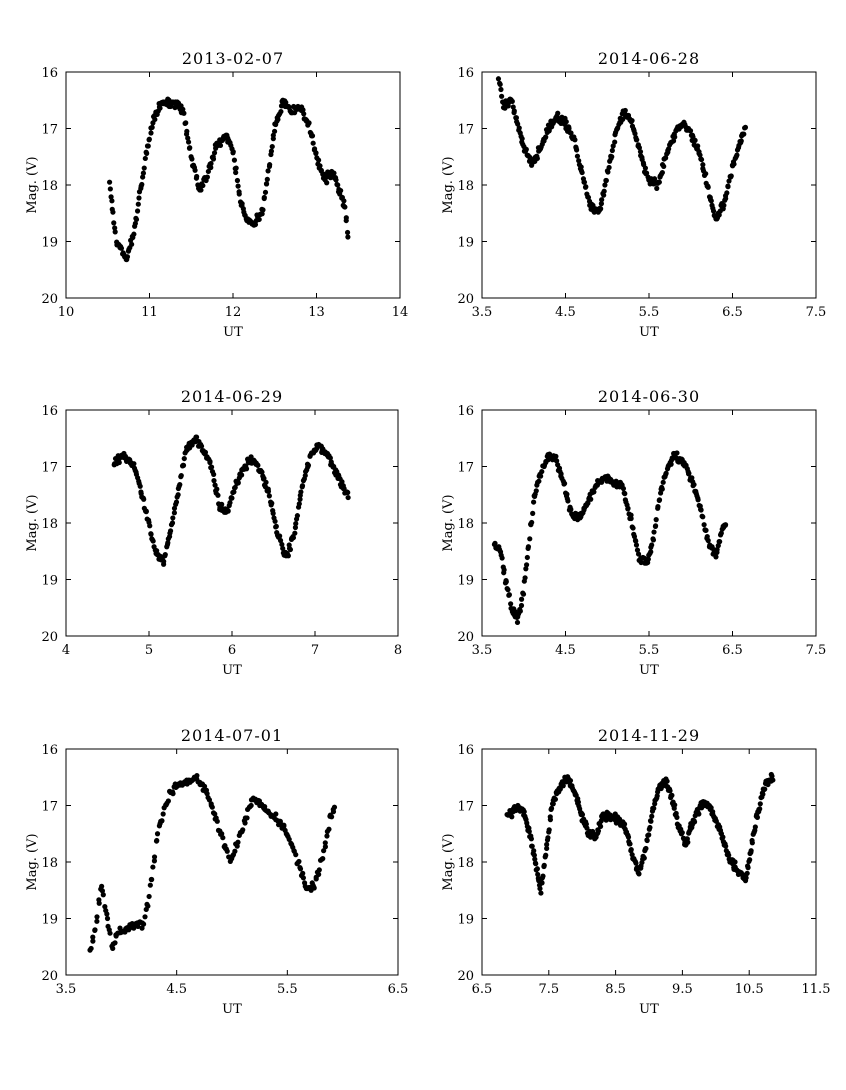 Image resolution: width=846 pixels, height=1090 pixels. I want to click on y-tick-label: 17, so click(465, 468).